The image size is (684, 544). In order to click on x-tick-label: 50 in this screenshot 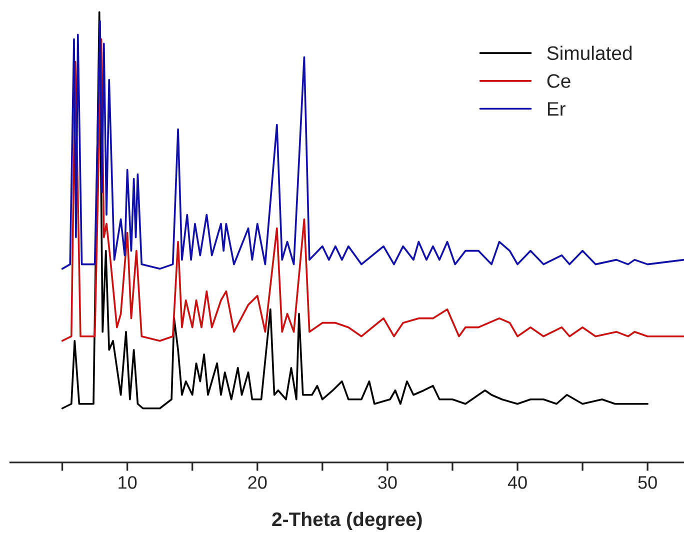, I will do `click(647, 482)`.